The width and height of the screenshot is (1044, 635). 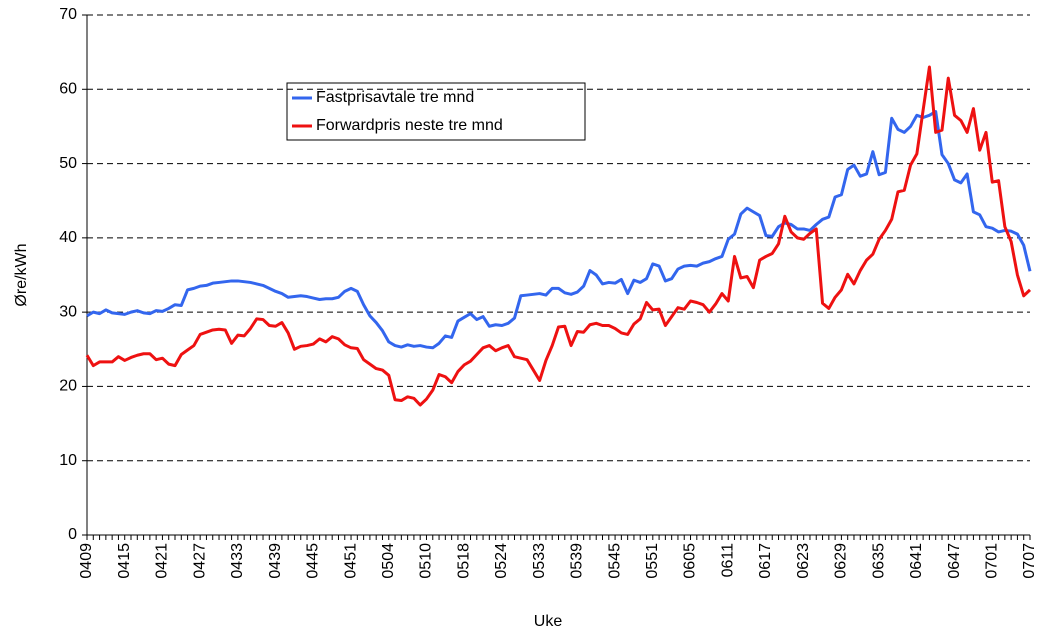 What do you see at coordinates (68, 460) in the screenshot?
I see `y-tick-label: 10` at bounding box center [68, 460].